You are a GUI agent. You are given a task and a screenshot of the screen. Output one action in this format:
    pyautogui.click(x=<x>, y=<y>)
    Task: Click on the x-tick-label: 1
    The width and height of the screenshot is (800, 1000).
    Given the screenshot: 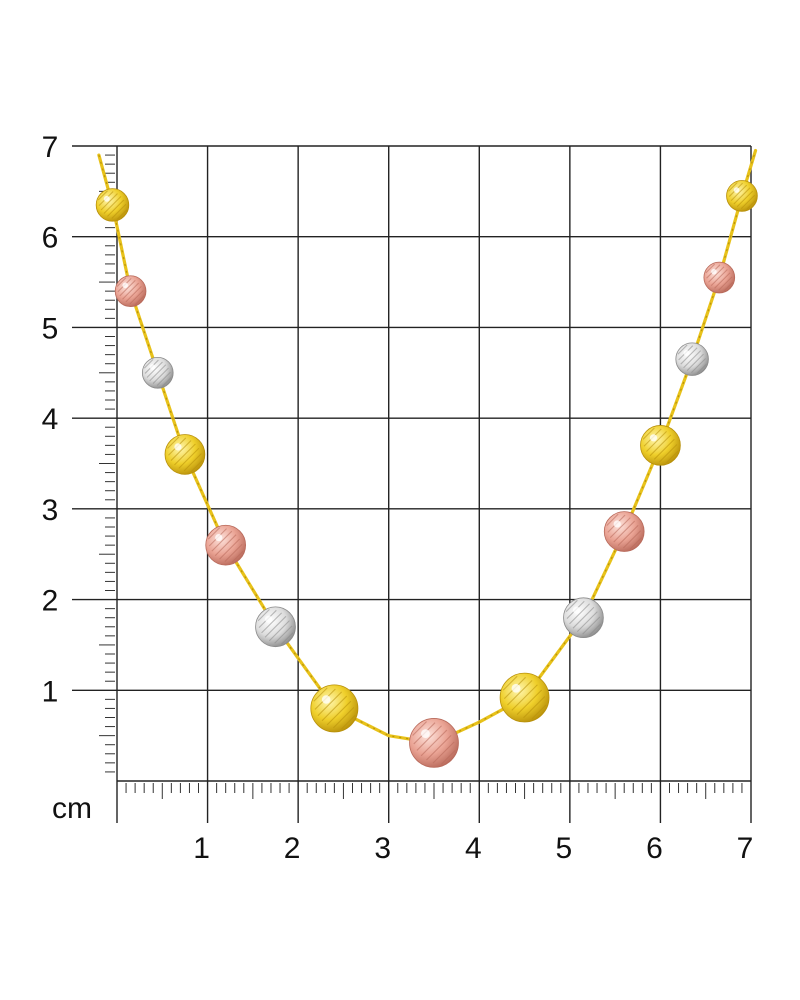 What is the action you would take?
    pyautogui.click(x=201, y=848)
    